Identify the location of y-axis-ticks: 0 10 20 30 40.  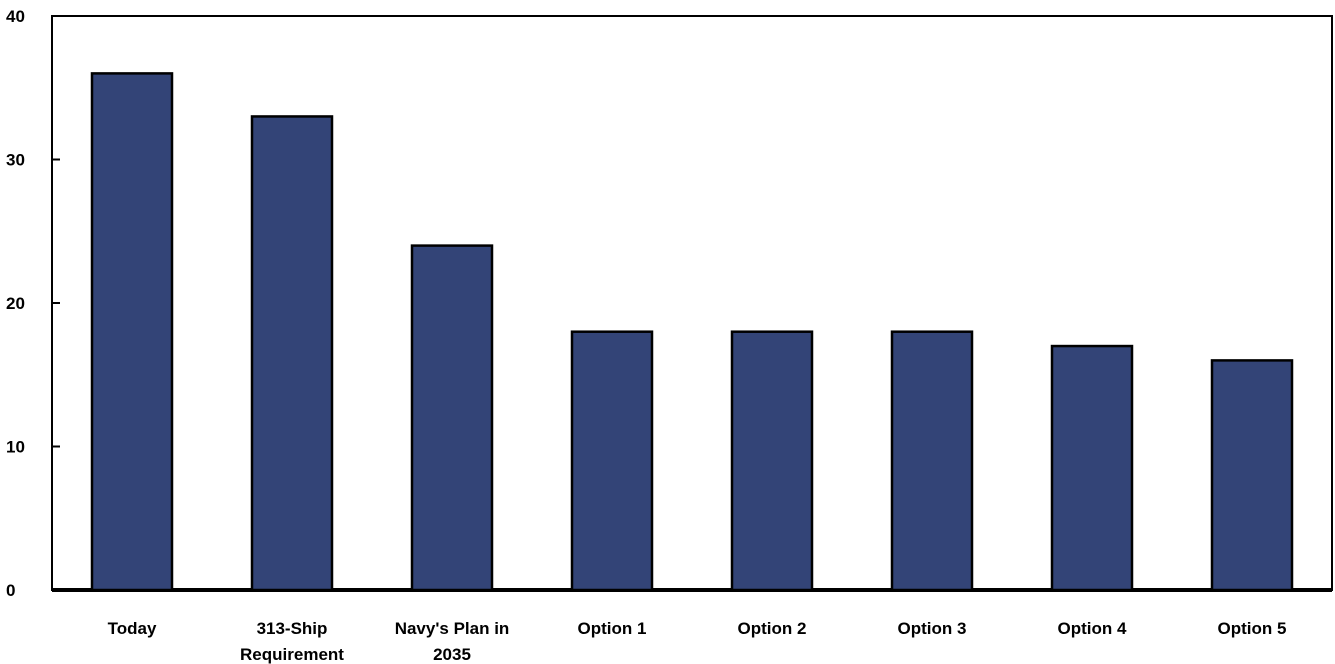
(33, 303).